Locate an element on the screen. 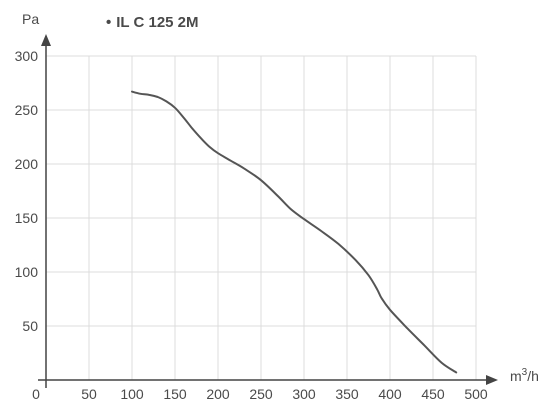 Image resolution: width=549 pixels, height=406 pixels. y-axis-title: Pa is located at coordinates (30, 19).